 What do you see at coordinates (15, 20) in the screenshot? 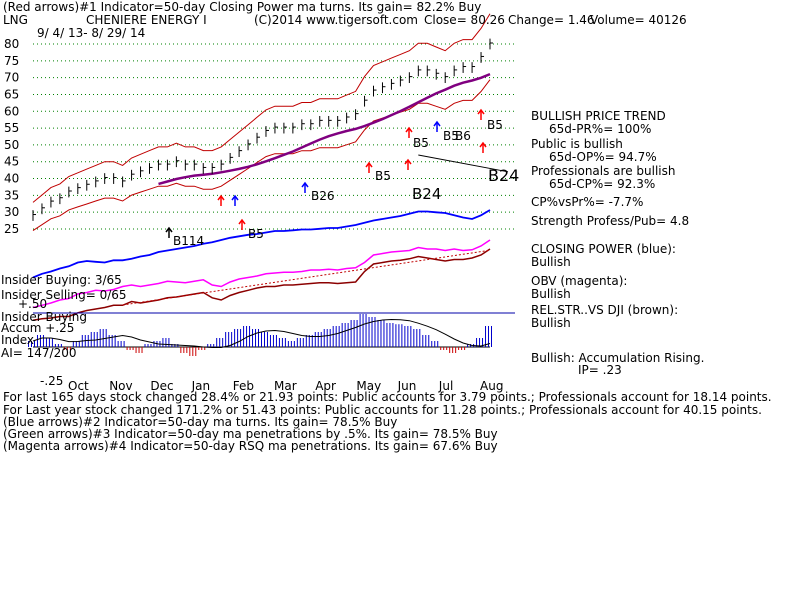
I see `ticker: LNG` at bounding box center [15, 20].